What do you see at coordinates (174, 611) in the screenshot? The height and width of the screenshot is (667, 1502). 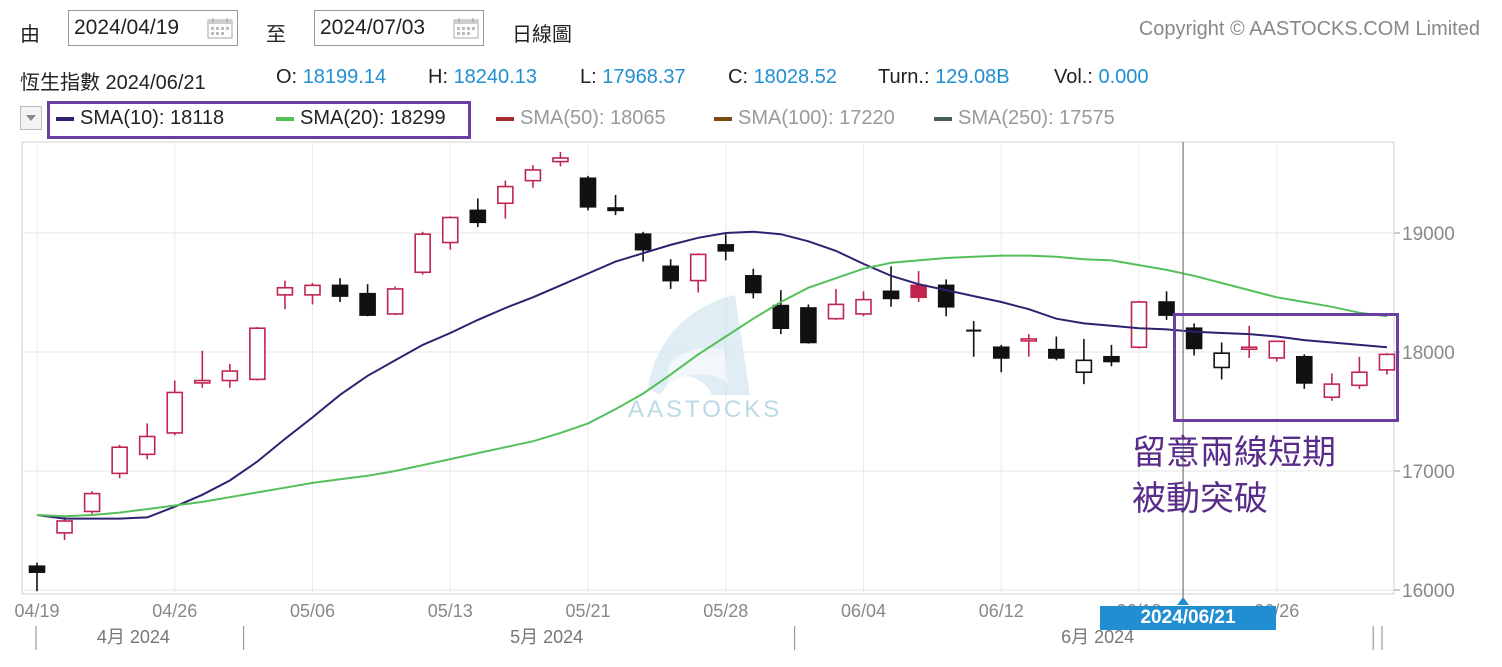 I see `x-tick-label: 04/26` at bounding box center [174, 611].